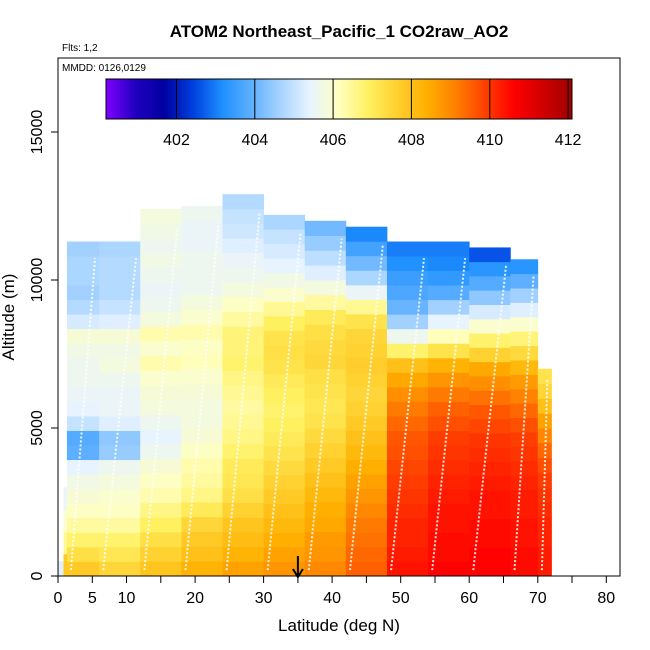  What do you see at coordinates (298, 567) in the screenshot?
I see `latitude-marker` at bounding box center [298, 567].